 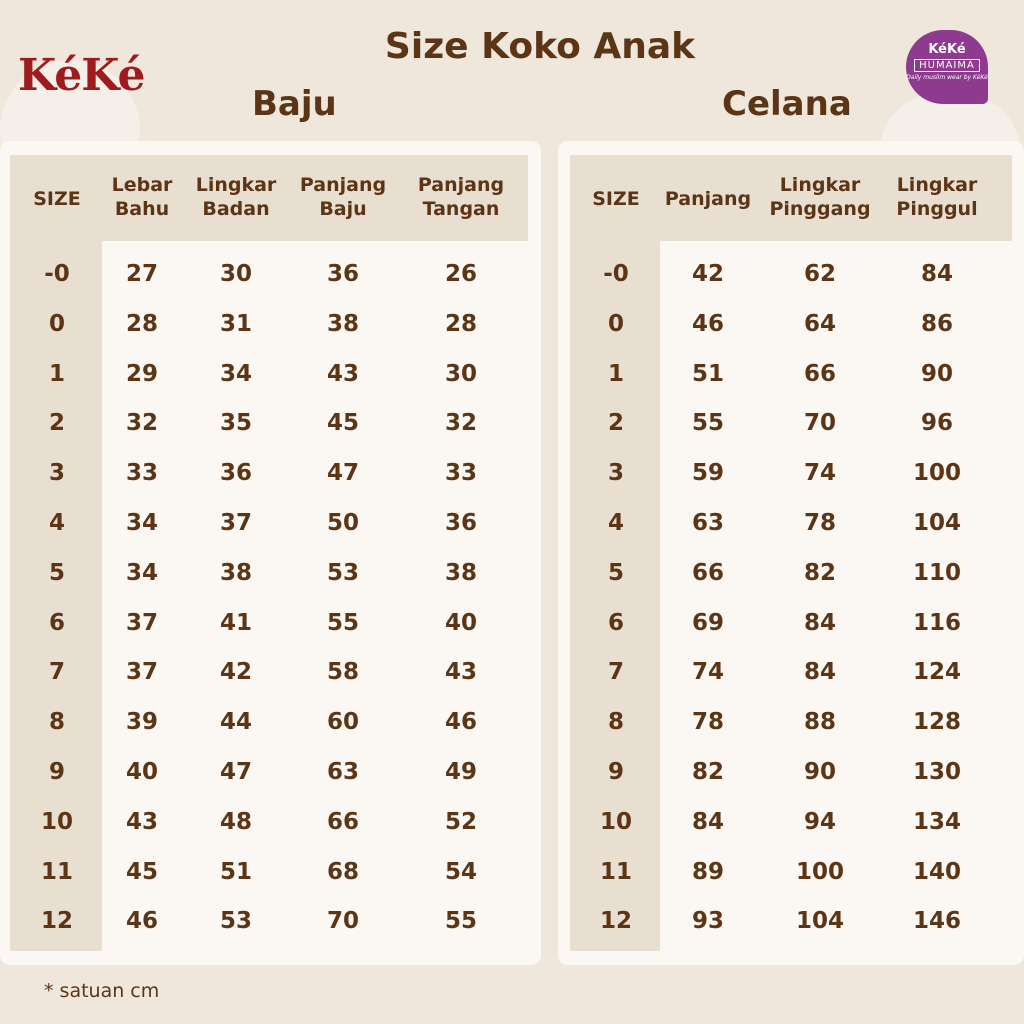 What do you see at coordinates (57, 622) in the screenshot?
I see `size-cell: 6` at bounding box center [57, 622].